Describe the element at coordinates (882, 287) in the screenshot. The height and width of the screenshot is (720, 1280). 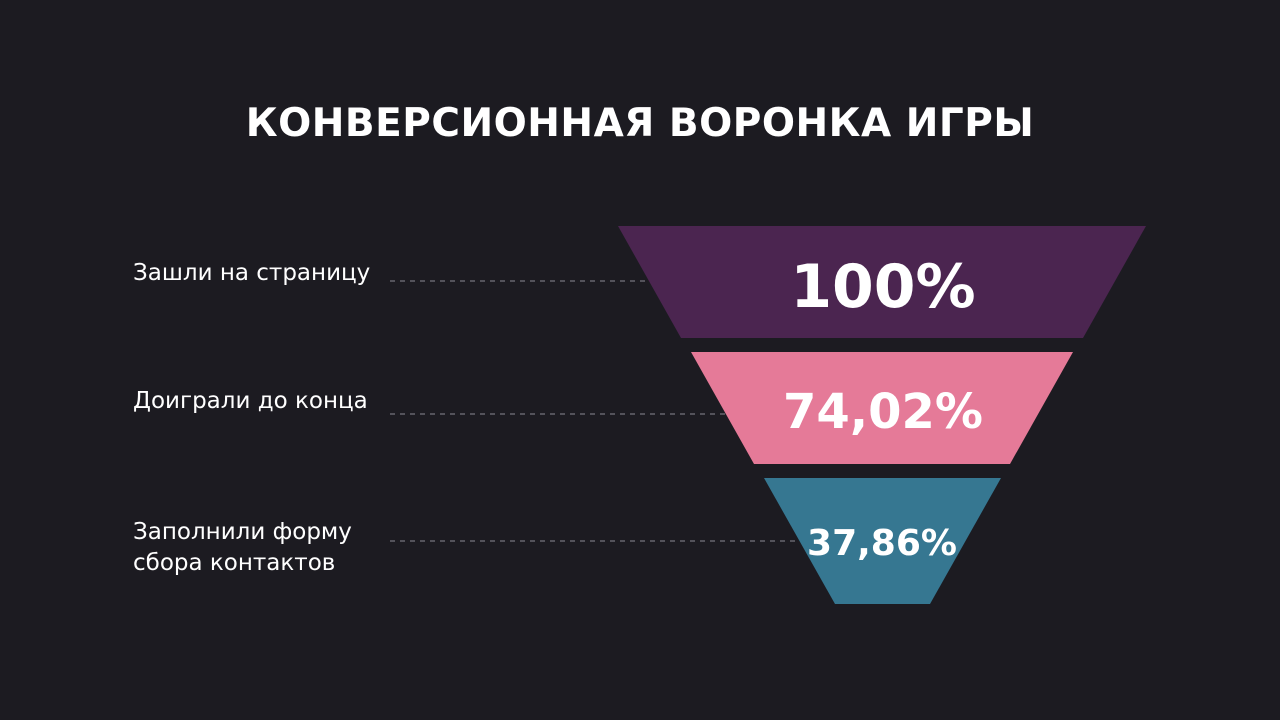
I see `funnel-value-visited: 100%` at that location.